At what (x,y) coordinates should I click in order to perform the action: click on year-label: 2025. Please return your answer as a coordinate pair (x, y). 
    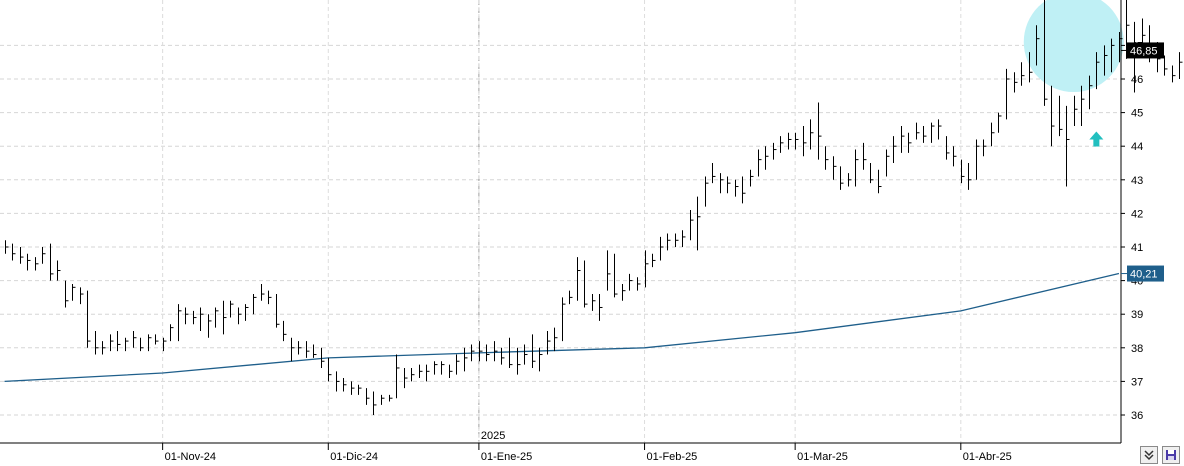
    Looking at the image, I should click on (493, 436).